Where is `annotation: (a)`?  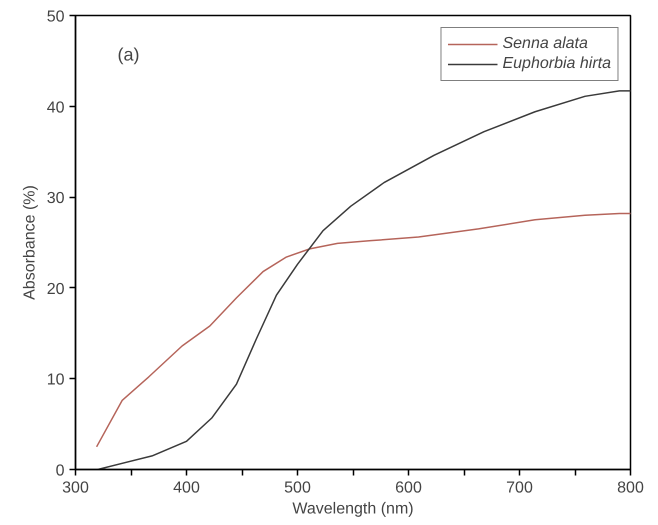 annotation: (a) is located at coordinates (129, 54).